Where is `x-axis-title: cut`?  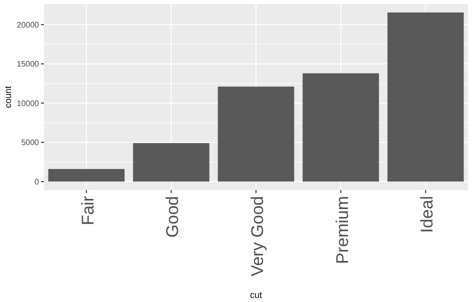
x-axis-title: cut is located at coordinates (256, 295).